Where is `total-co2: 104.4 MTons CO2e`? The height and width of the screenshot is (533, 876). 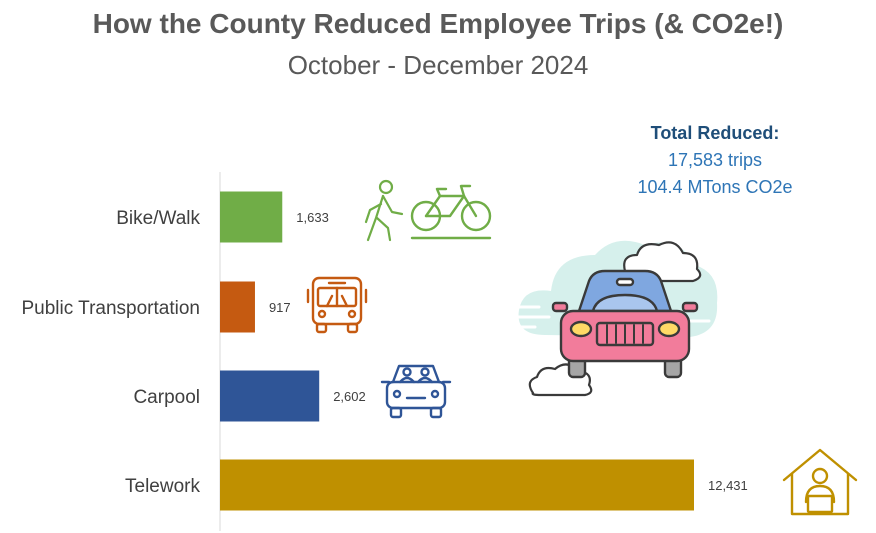 total-co2: 104.4 MTons CO2e is located at coordinates (715, 187).